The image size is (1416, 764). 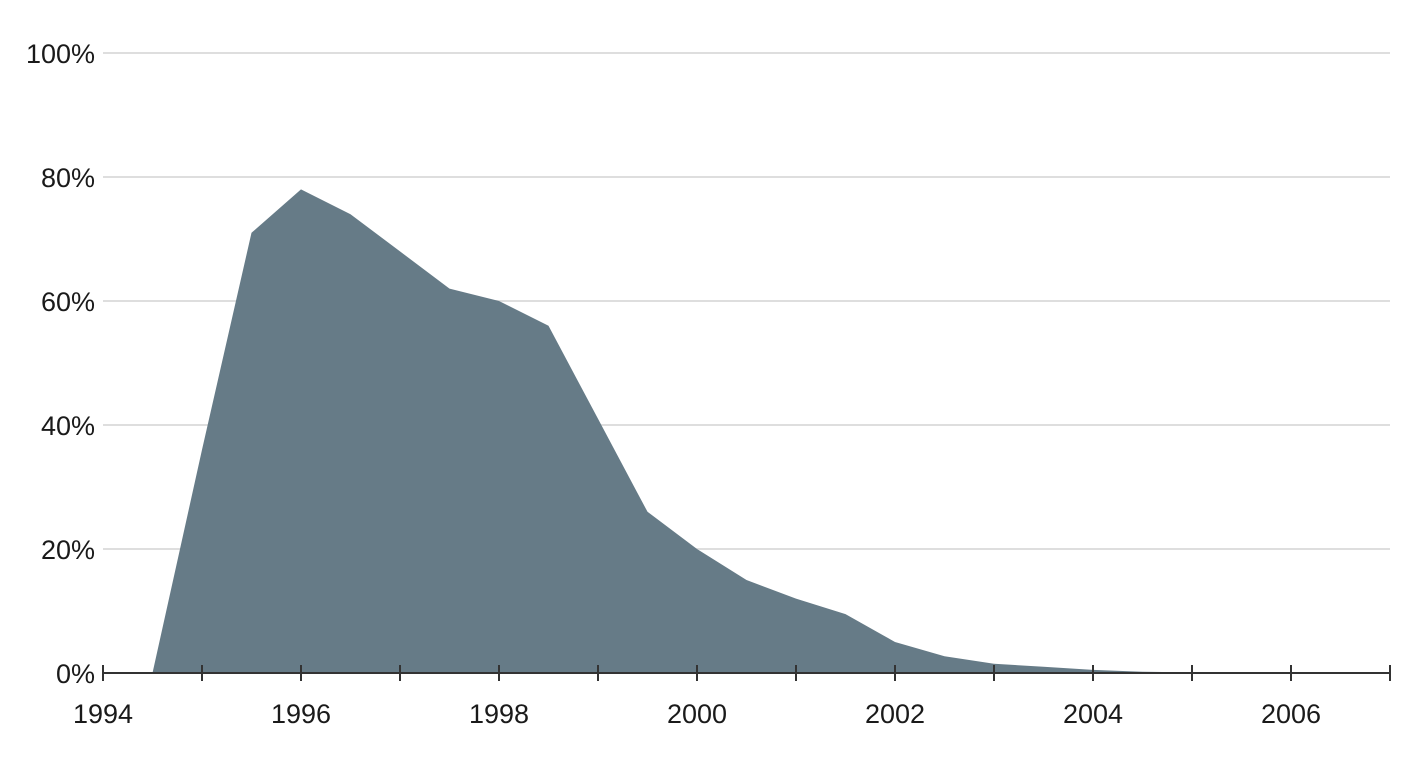 I want to click on x-tick-label: 1994, so click(x=103, y=714).